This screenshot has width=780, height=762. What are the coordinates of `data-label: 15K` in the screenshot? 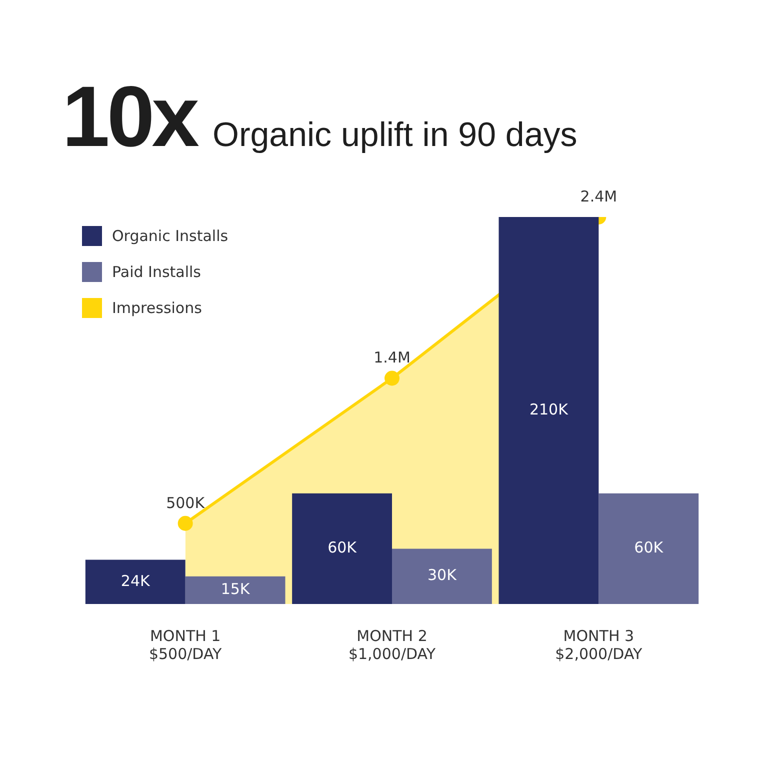 It's located at (235, 589).